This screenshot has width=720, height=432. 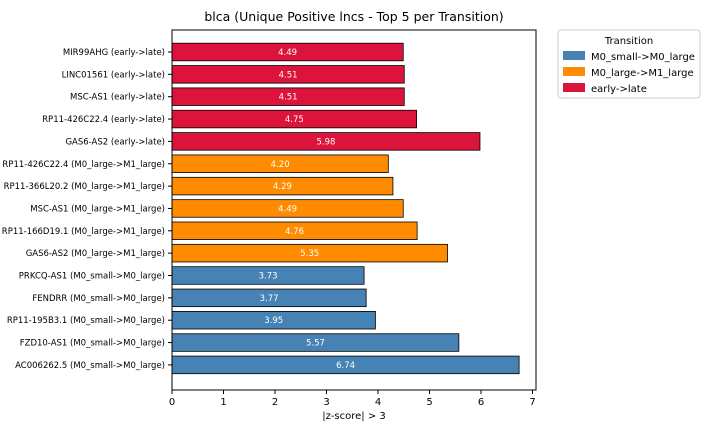 What do you see at coordinates (273, 321) in the screenshot?
I see `bar-value-label: 3.95` at bounding box center [273, 321].